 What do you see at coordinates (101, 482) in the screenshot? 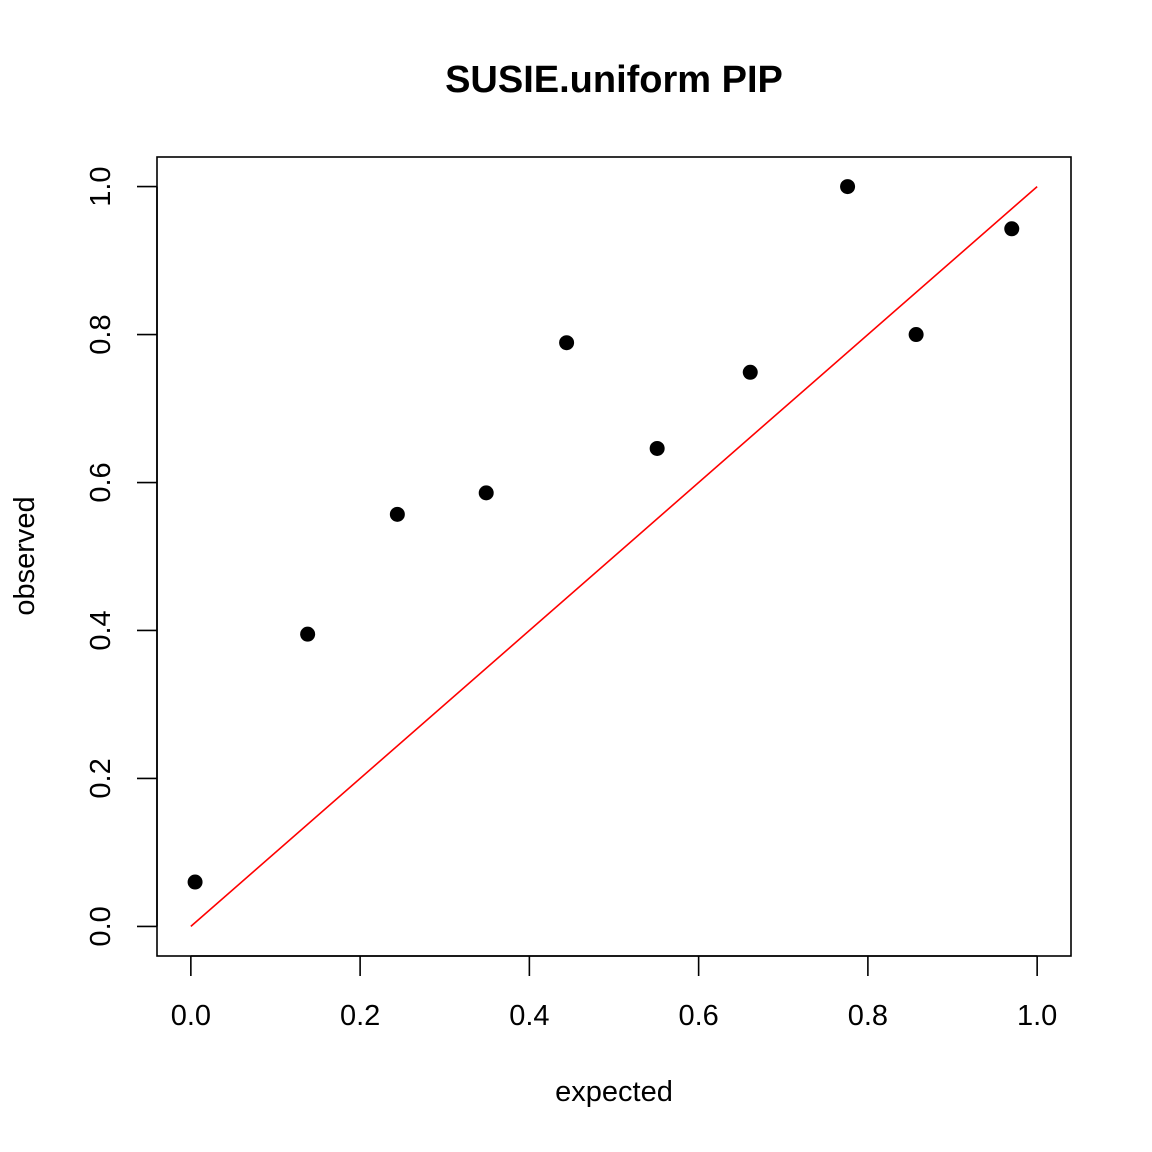
I see `y-tick-label: 0.6` at bounding box center [101, 482].